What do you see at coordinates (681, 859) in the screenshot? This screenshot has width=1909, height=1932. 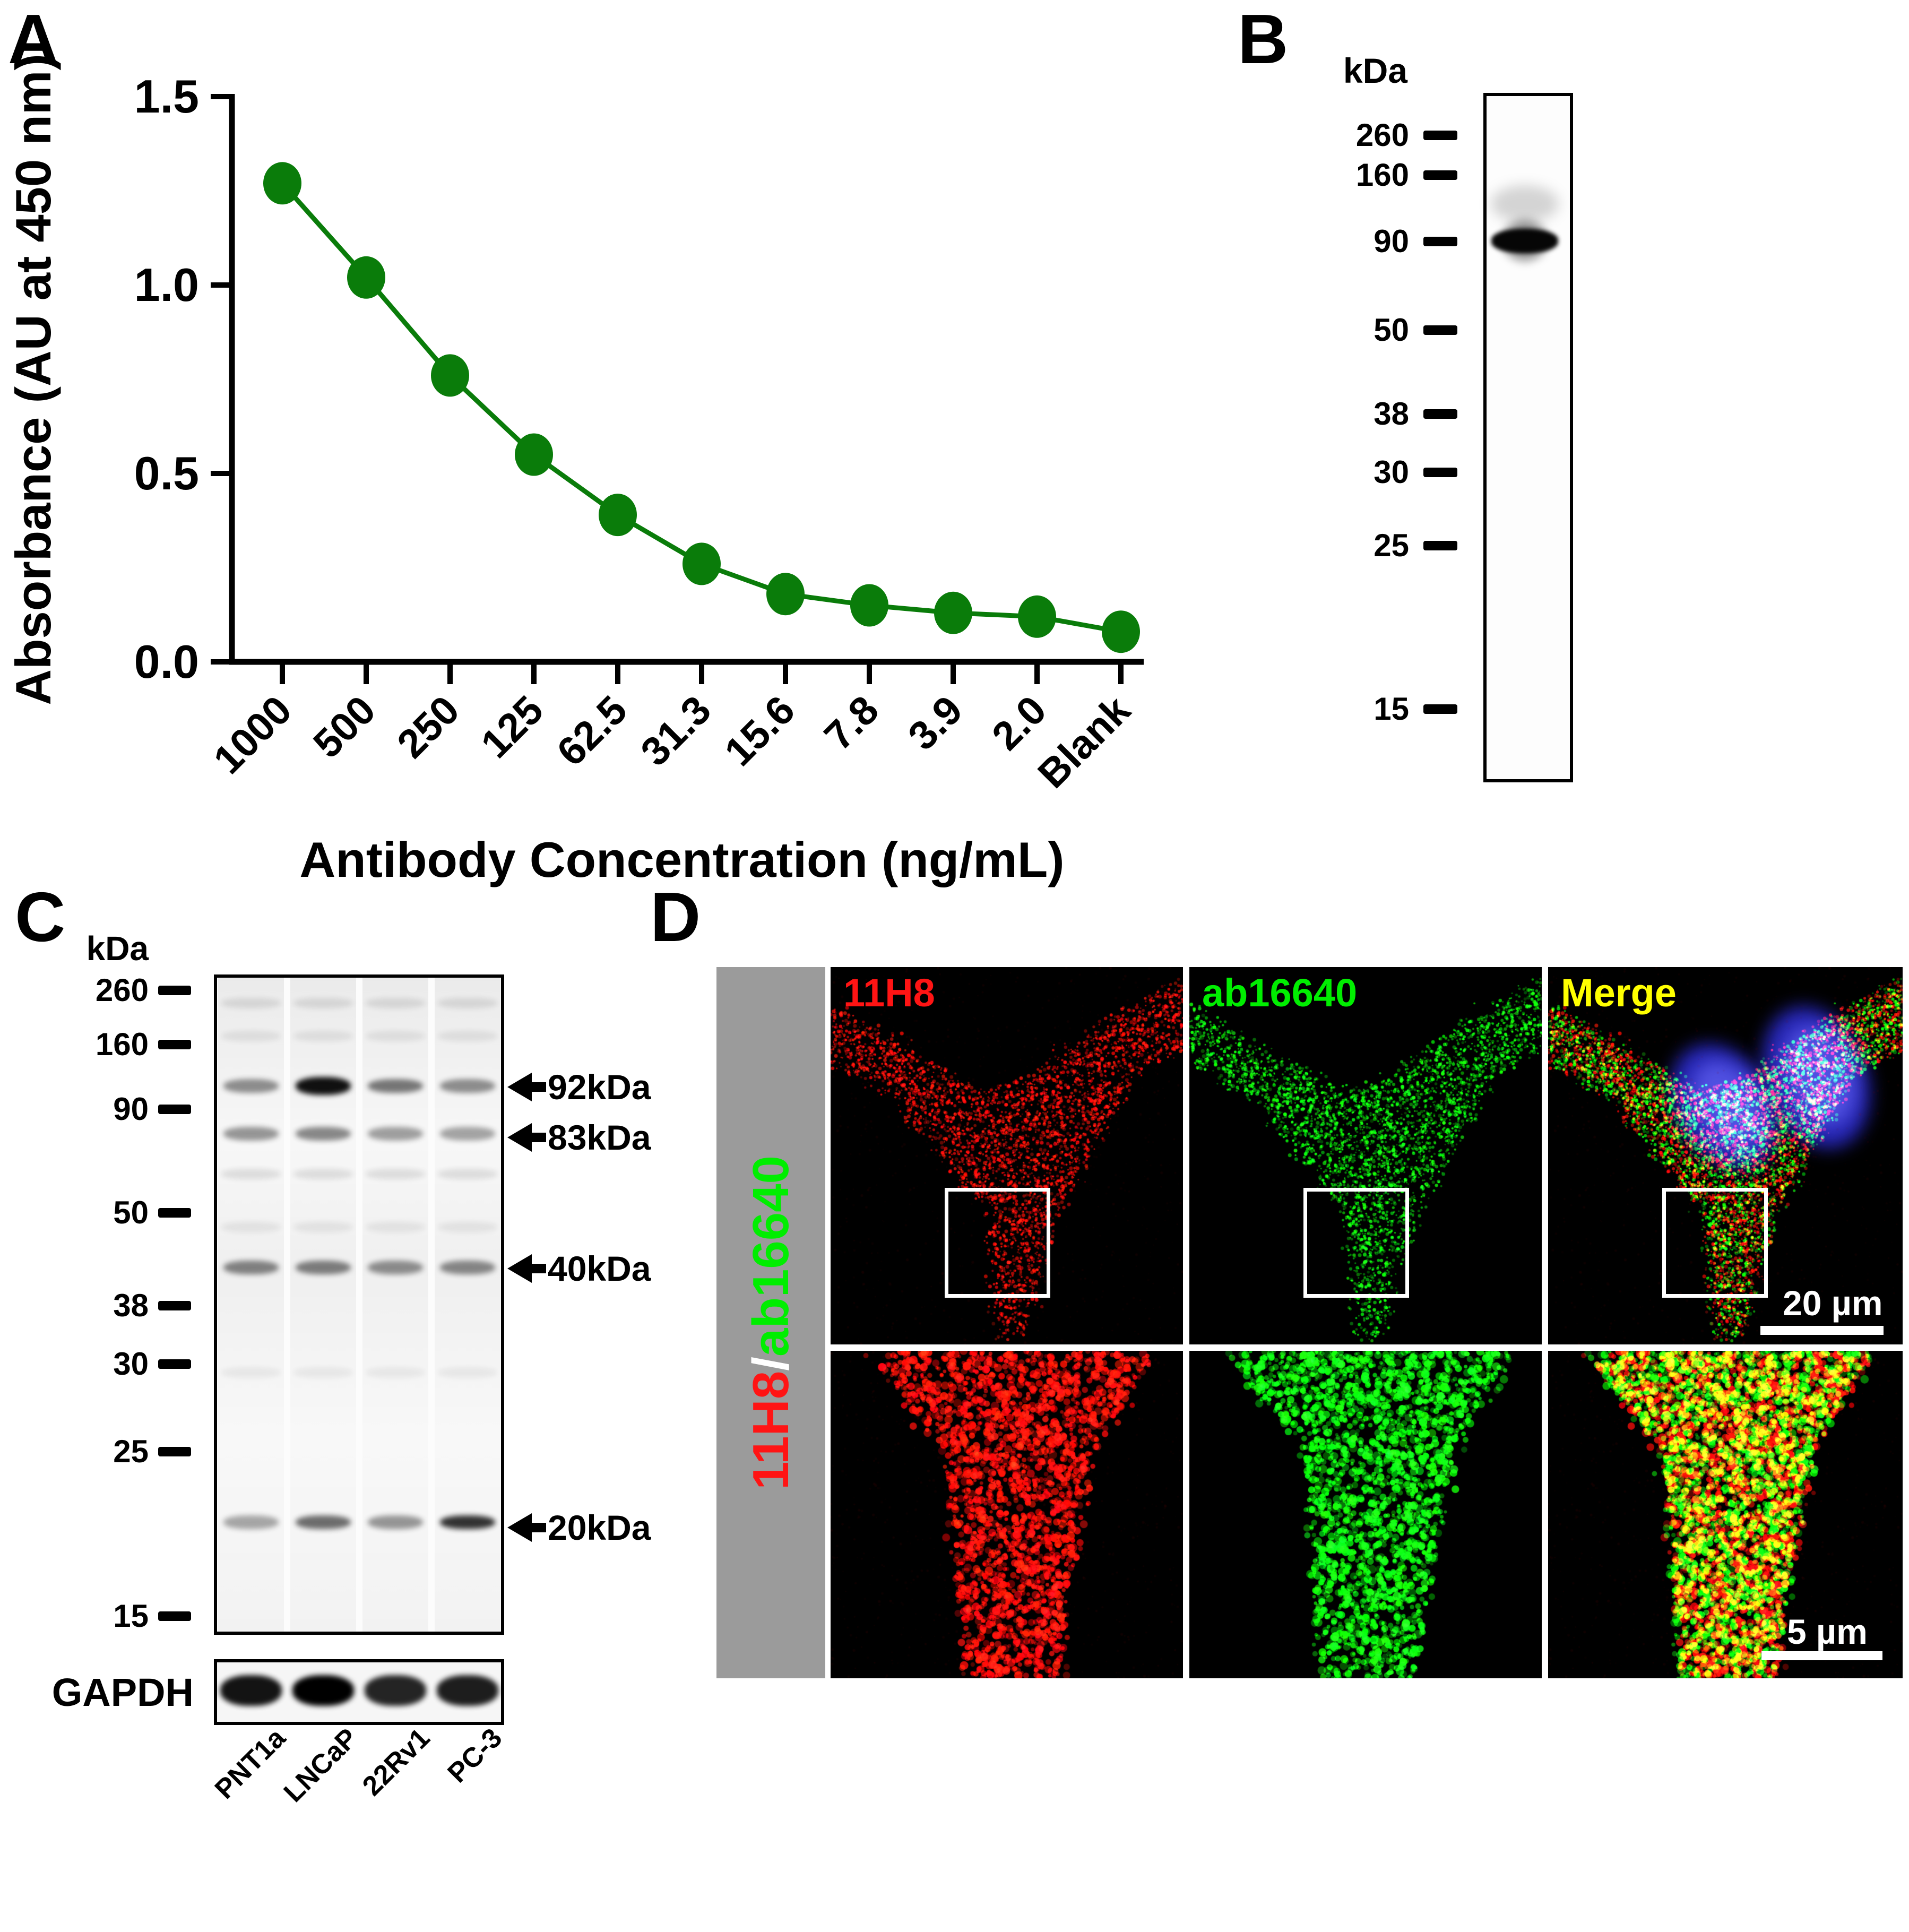 I see `x-axis-title: Antibody Concentration (ng/mL)` at bounding box center [681, 859].